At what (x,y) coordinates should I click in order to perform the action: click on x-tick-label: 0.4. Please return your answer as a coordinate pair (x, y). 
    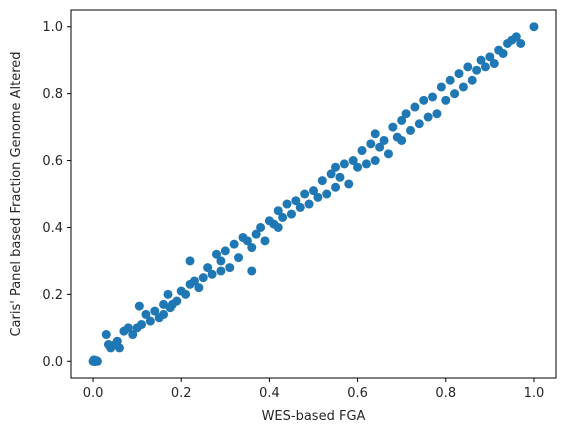
    Looking at the image, I should click on (269, 393).